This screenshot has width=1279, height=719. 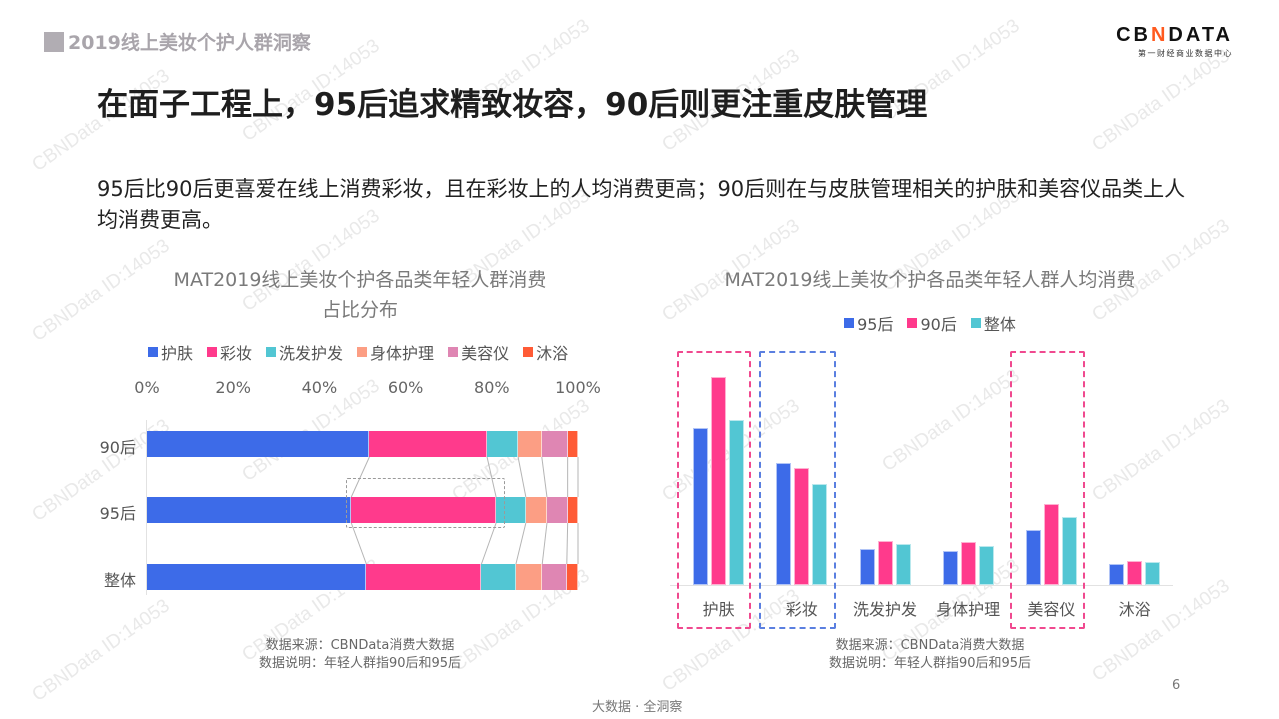 What do you see at coordinates (637, 707) in the screenshot?
I see `footer-slogan: 大数据 · 全洞察` at bounding box center [637, 707].